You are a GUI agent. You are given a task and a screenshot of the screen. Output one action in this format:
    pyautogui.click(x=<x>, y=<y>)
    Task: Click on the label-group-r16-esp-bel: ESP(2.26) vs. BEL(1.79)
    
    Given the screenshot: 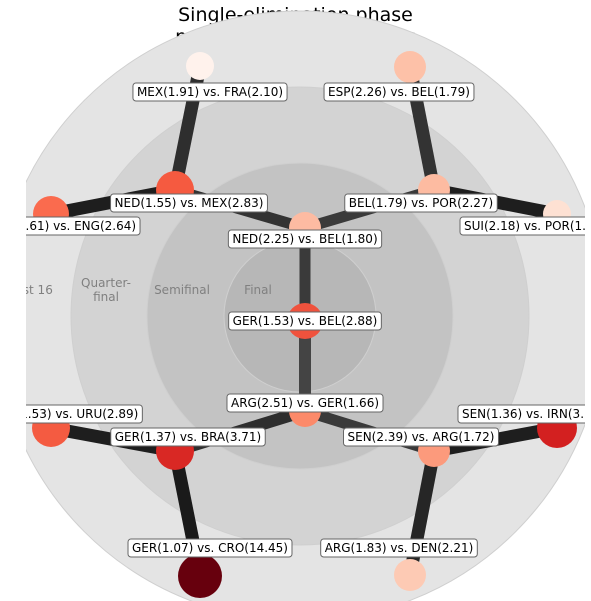 What is the action you would take?
    pyautogui.click(x=399, y=92)
    